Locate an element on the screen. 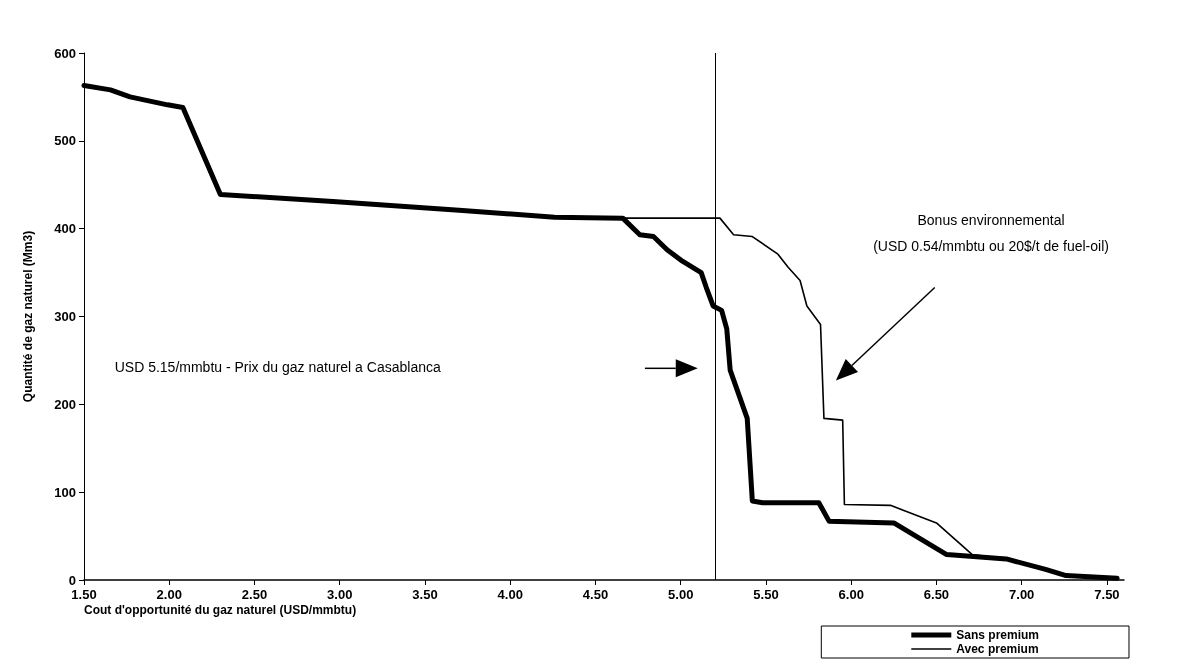 Image resolution: width=1177 pixels, height=668 pixels. x-tick-label: 6.00 is located at coordinates (851, 594).